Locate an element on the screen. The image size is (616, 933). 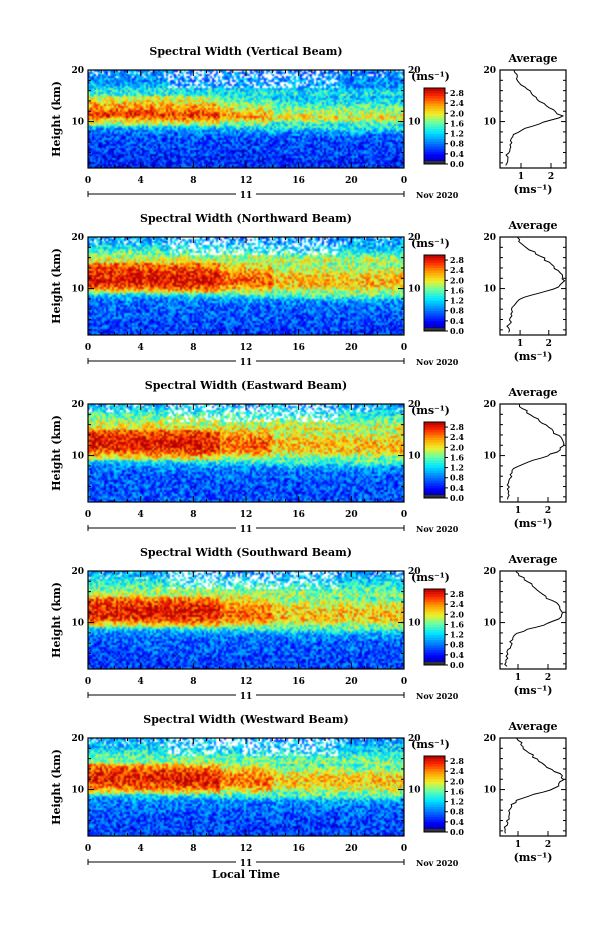
colorbar-tick-label: 2.0 is located at coordinates (457, 447).